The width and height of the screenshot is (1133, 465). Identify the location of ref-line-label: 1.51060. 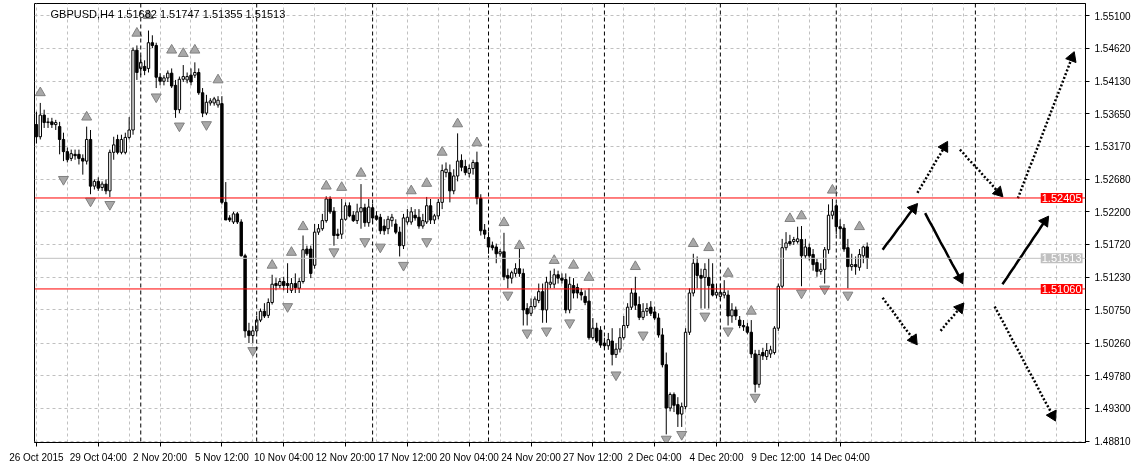
(1061, 288).